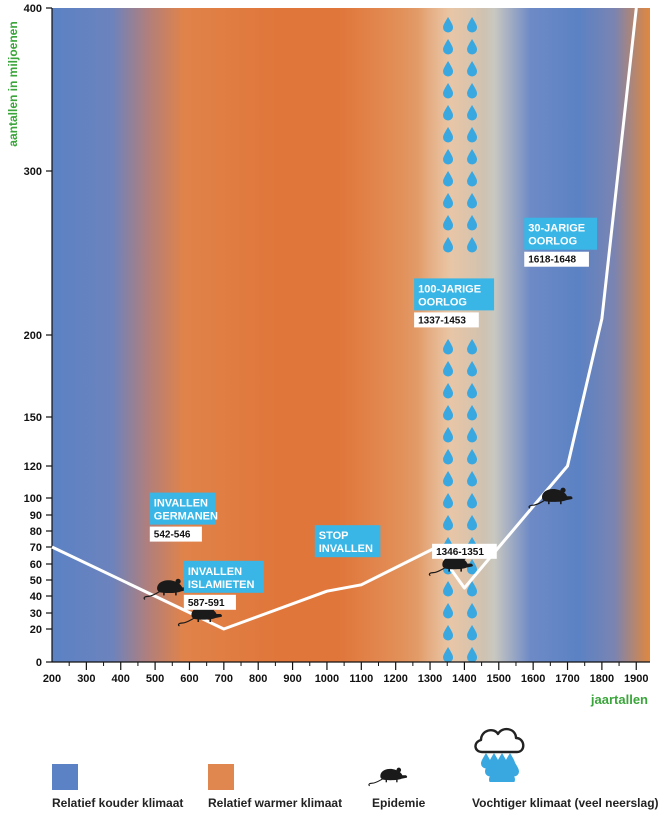  I want to click on x-tick-label: 1500, so click(499, 679).